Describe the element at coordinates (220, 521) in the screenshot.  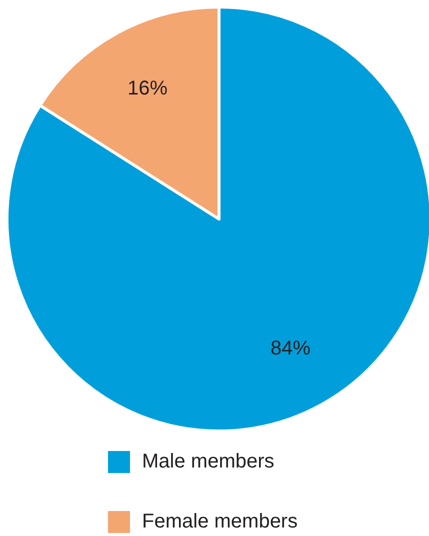
I see `legend-label: Female members` at that location.